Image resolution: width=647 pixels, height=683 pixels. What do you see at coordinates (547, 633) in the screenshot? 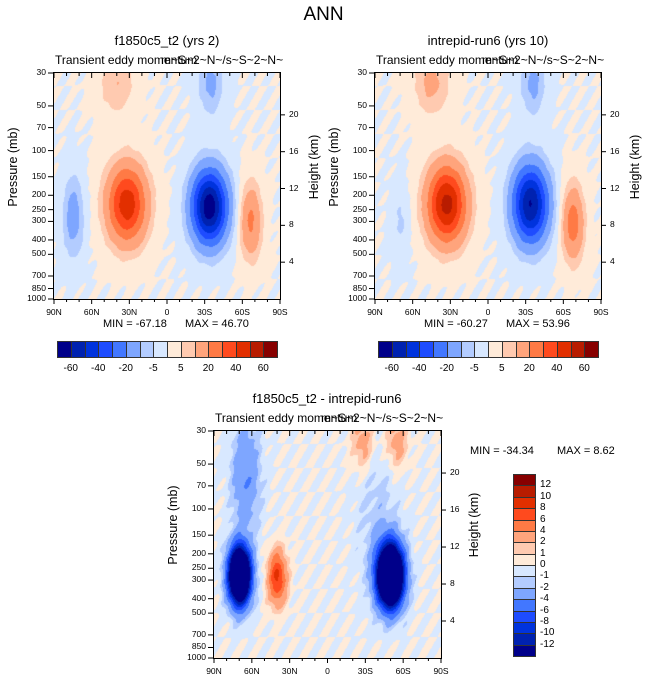
I see `colorbar-label: -10` at bounding box center [547, 633].